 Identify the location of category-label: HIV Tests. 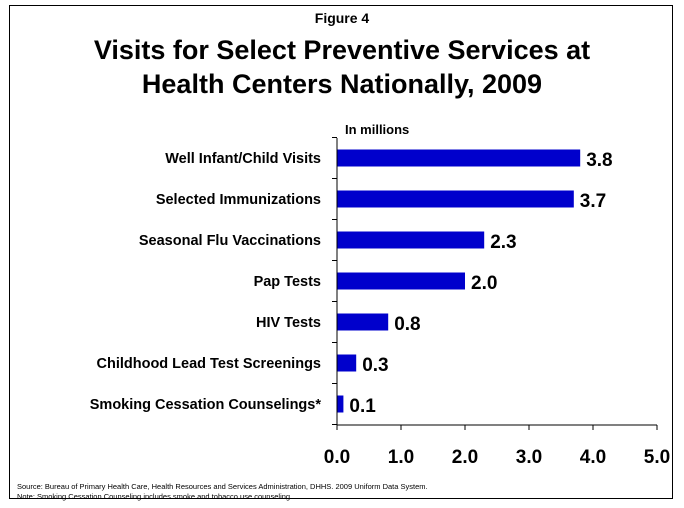
(288, 323).